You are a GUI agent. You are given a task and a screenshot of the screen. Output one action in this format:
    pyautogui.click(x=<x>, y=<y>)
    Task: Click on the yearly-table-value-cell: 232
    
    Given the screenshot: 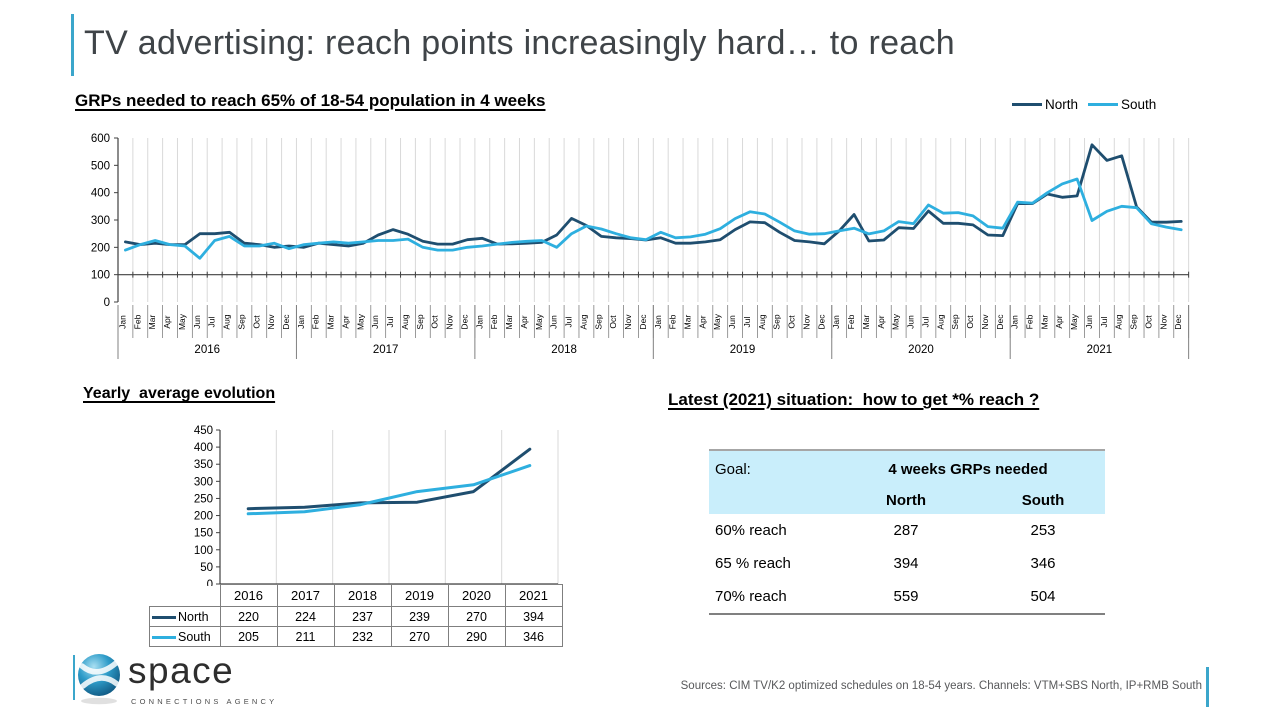 What is the action you would take?
    pyautogui.click(x=362, y=636)
    